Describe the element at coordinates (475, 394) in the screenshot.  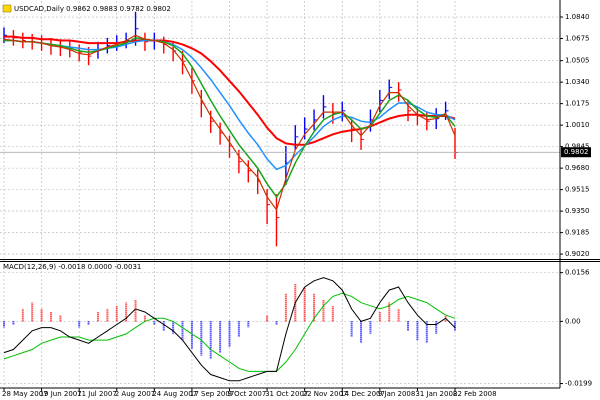
I see `x-tick-label: 22 Feb 2008` at that location.